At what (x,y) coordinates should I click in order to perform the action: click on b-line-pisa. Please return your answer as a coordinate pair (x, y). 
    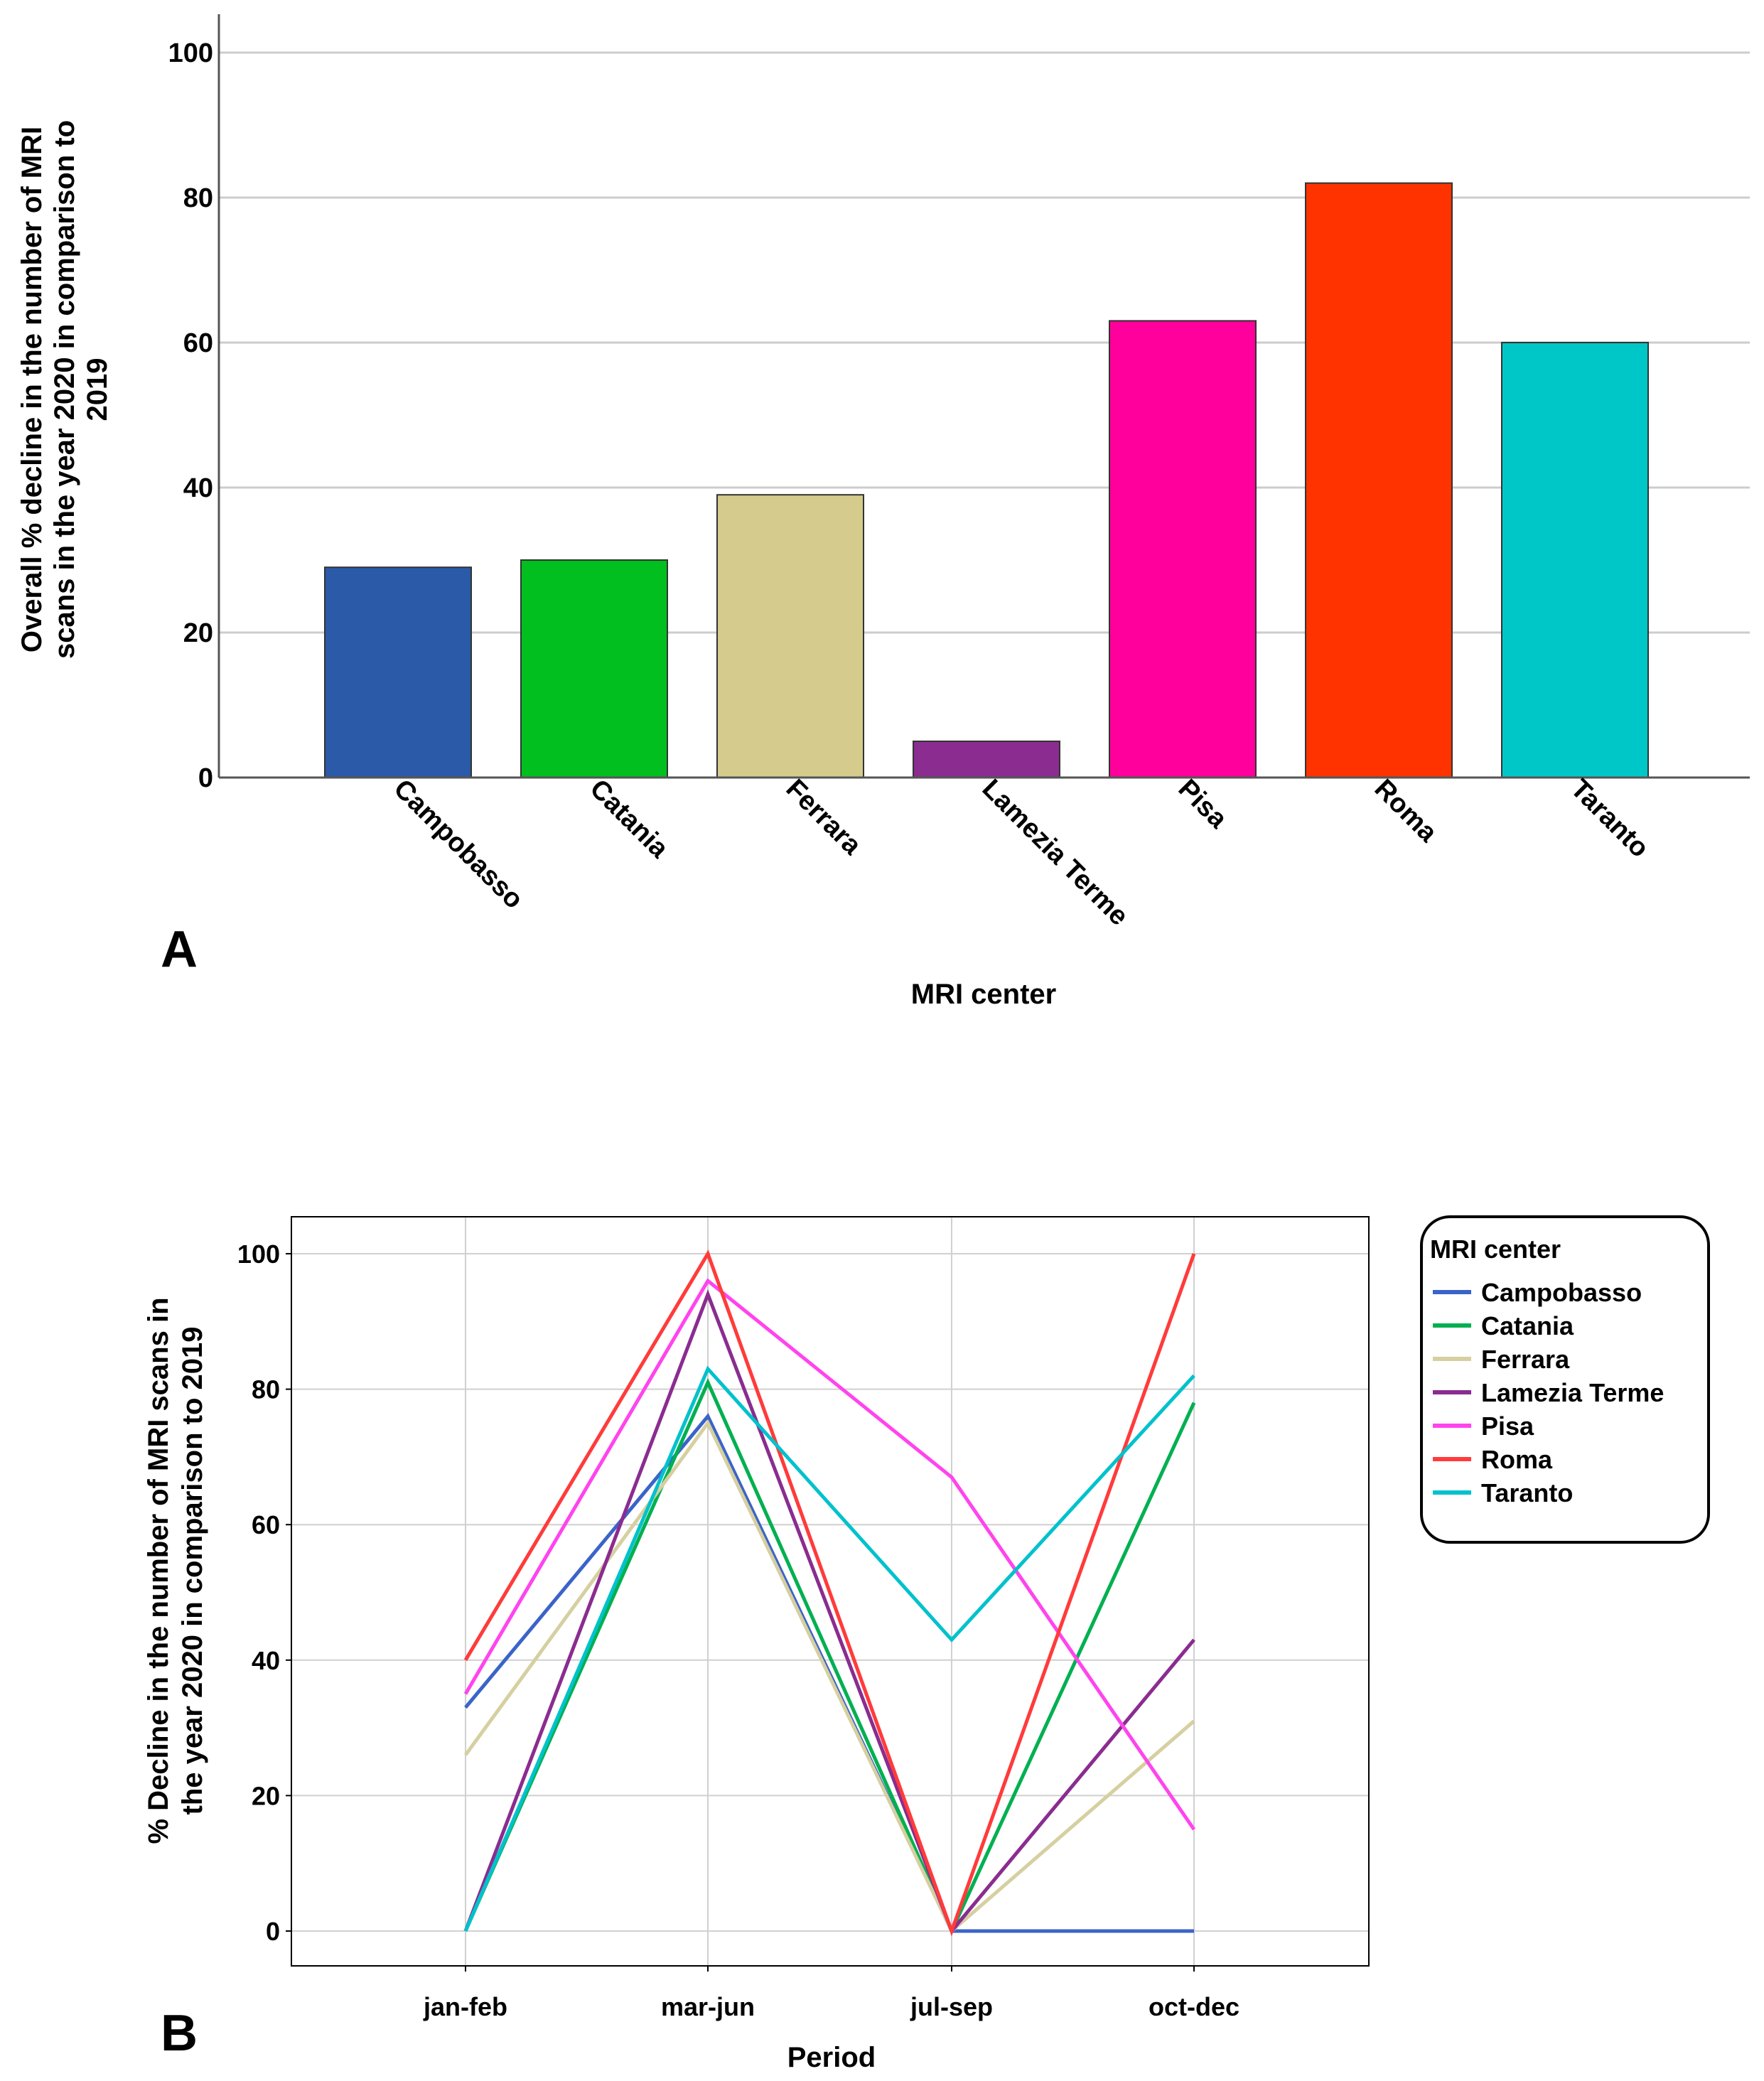
    Looking at the image, I should click on (829, 1554).